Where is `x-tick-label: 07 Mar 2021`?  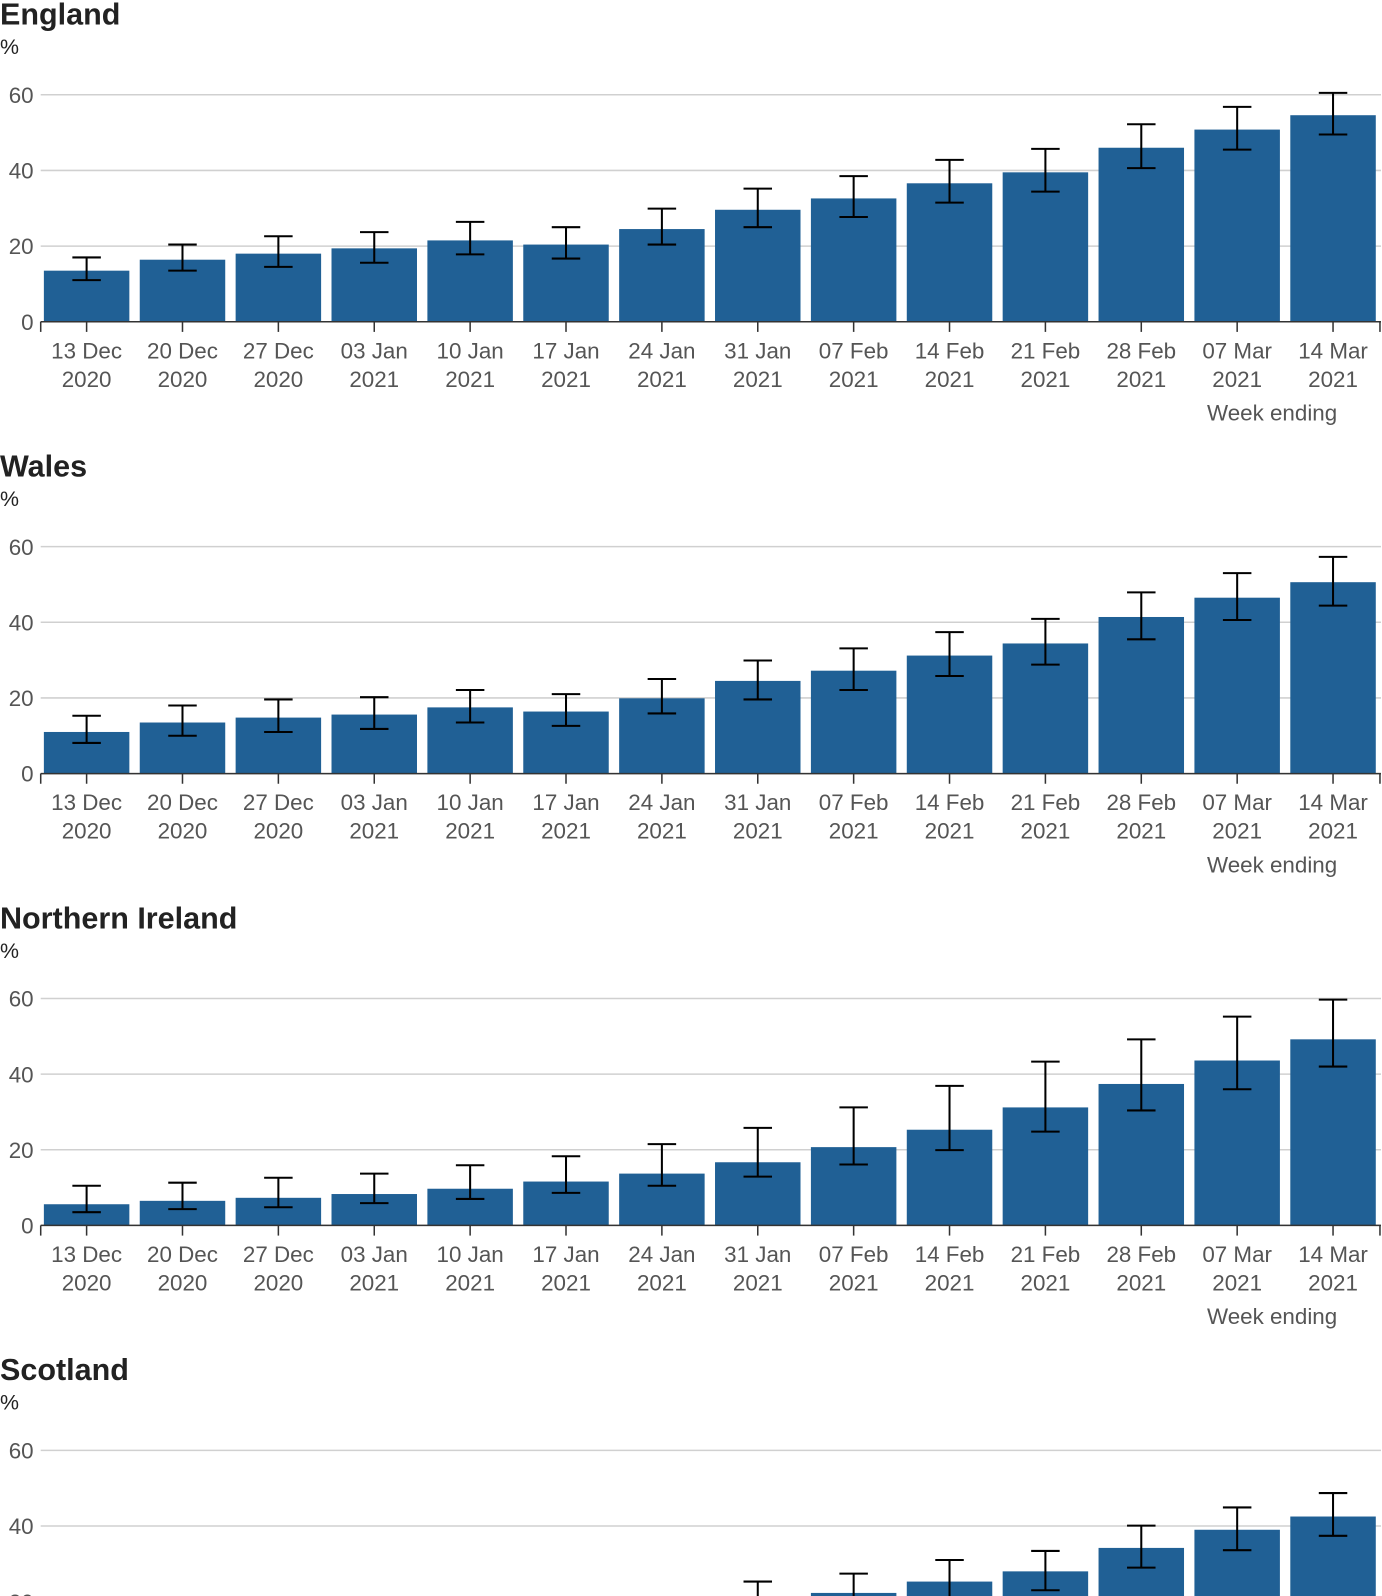
x-tick-label: 07 Mar 2021 is located at coordinates (1237, 1268).